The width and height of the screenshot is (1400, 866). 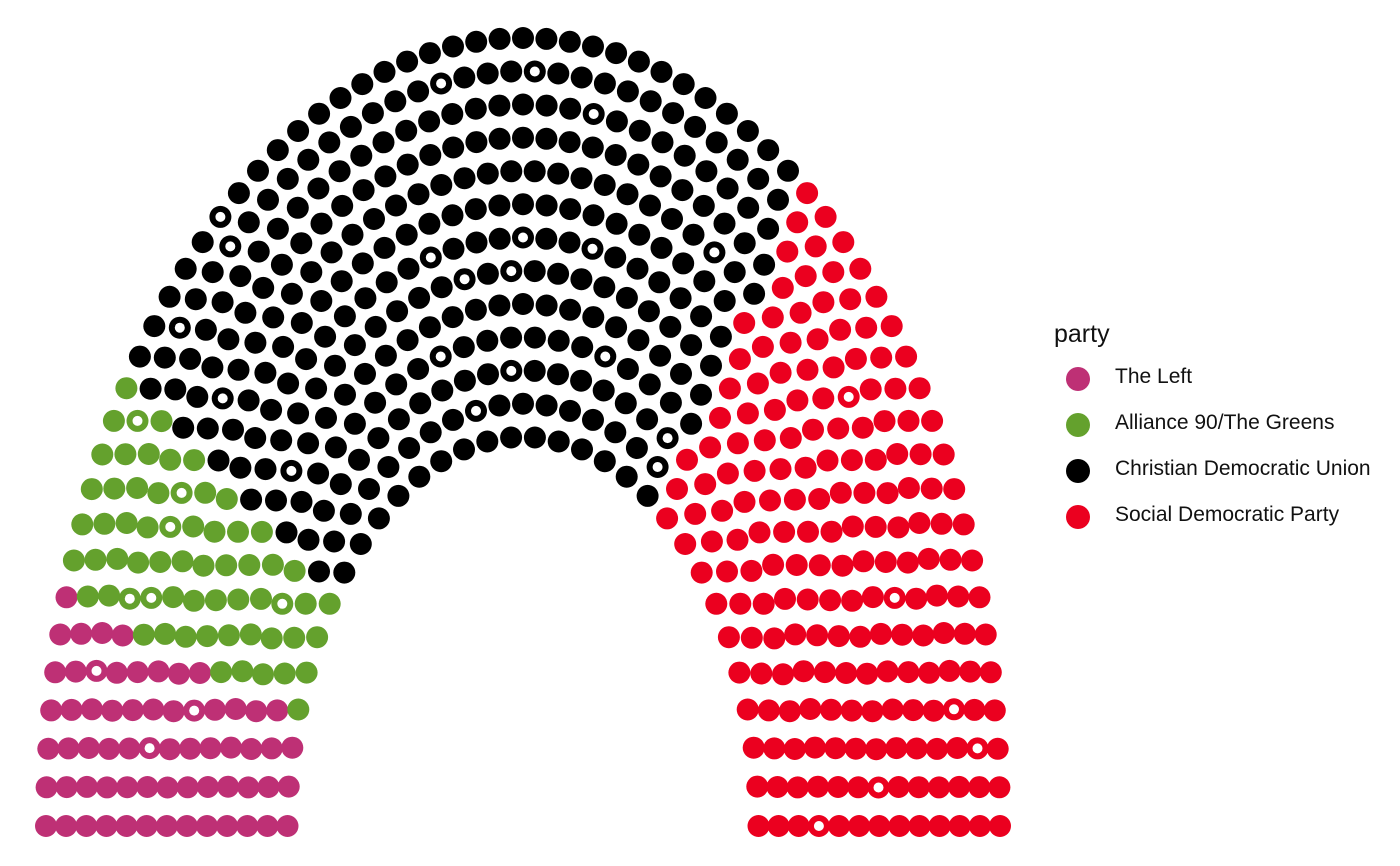 What do you see at coordinates (1225, 422) in the screenshot?
I see `legend-label-greens: Alliance 90/The Greens` at bounding box center [1225, 422].